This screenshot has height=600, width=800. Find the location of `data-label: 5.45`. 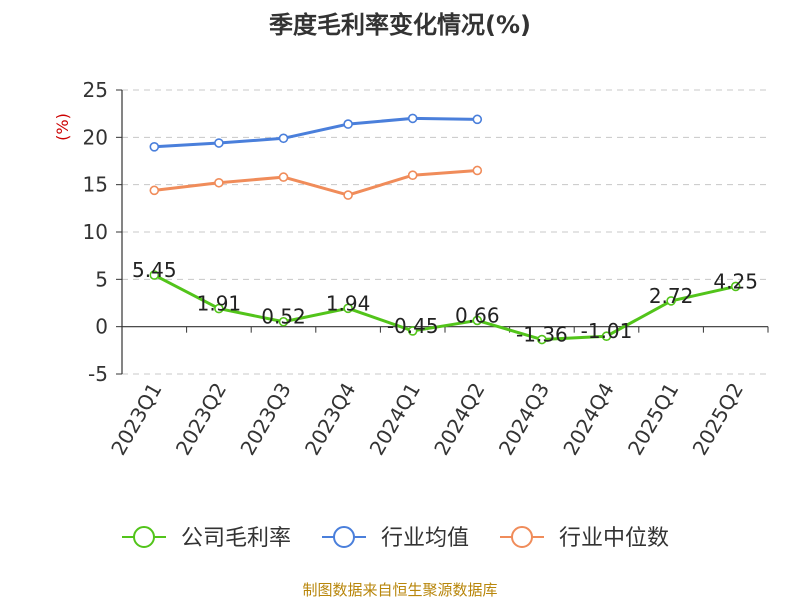

data-label: 5.45 is located at coordinates (154, 270).